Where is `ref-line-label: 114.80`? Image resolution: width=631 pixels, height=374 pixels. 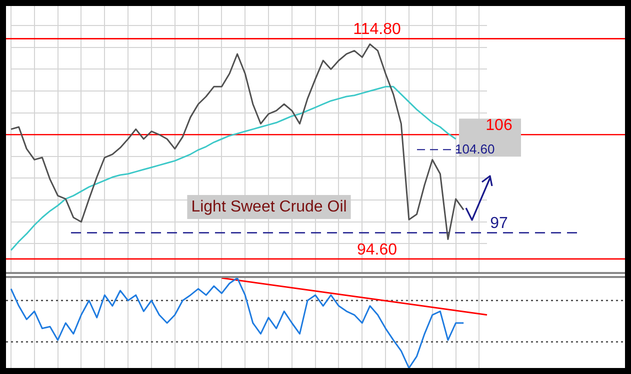
ref-line-label: 114.80 is located at coordinates (377, 29).